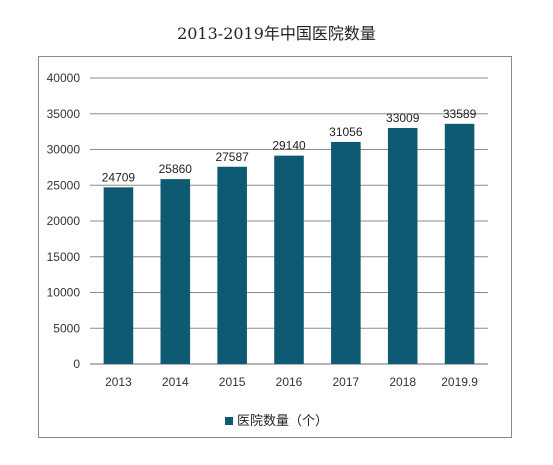 Image resolution: width=553 pixels, height=465 pixels. I want to click on legend: 医院数量（个）, so click(276, 419).